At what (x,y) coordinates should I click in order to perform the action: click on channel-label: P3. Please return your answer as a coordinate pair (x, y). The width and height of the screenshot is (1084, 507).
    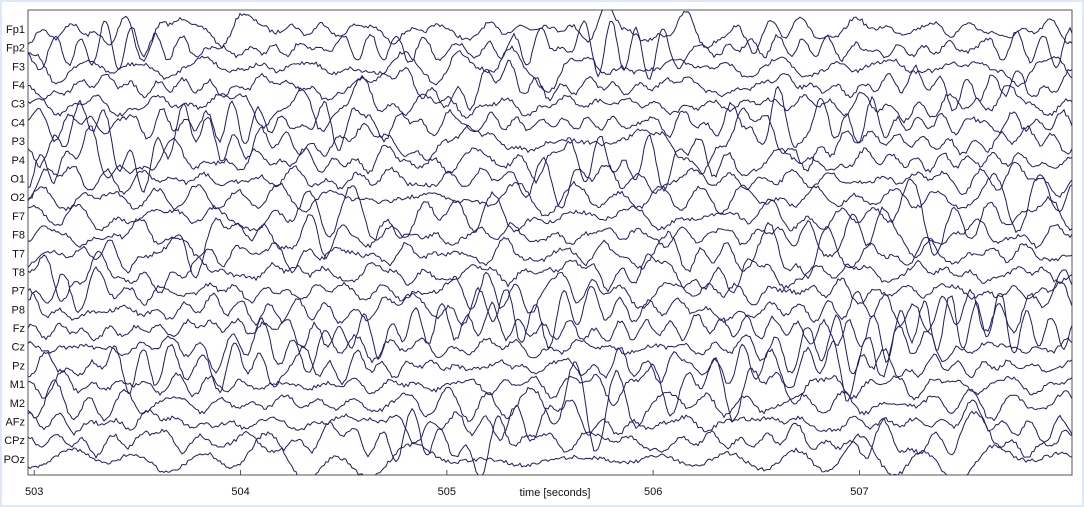
    Looking at the image, I should click on (18, 142).